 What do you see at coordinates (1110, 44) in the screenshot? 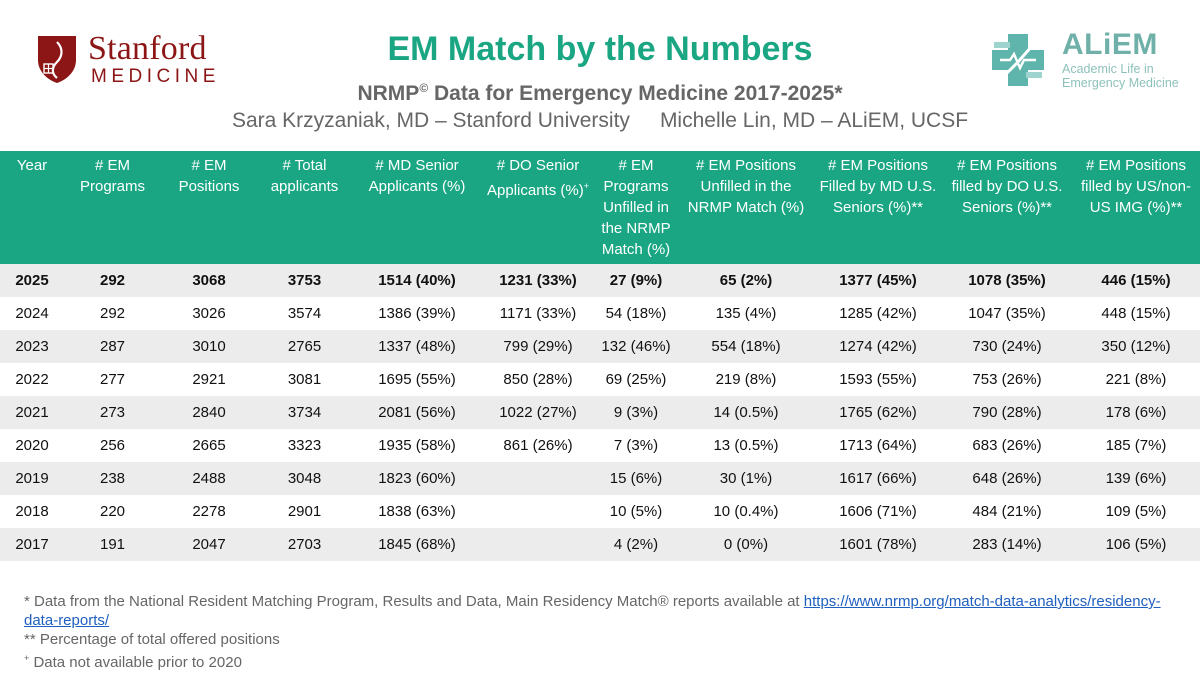
I see `aliem-logo-text: ALiEM` at bounding box center [1110, 44].